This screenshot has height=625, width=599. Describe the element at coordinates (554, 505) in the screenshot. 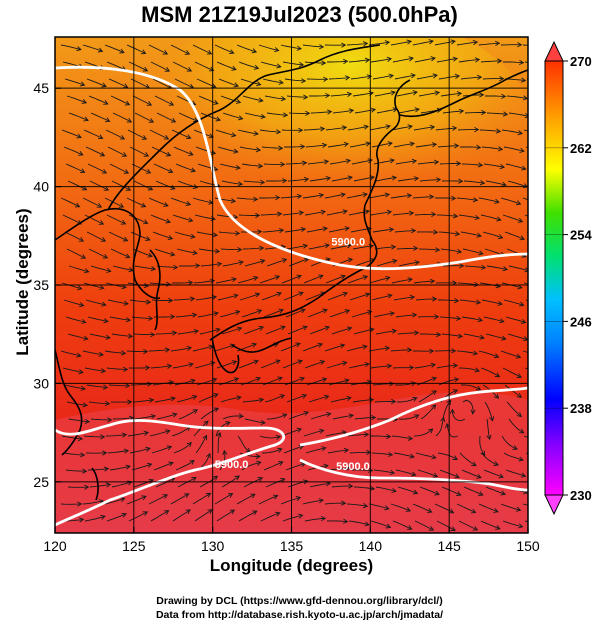

I see `colorbar-min-arrow` at that location.